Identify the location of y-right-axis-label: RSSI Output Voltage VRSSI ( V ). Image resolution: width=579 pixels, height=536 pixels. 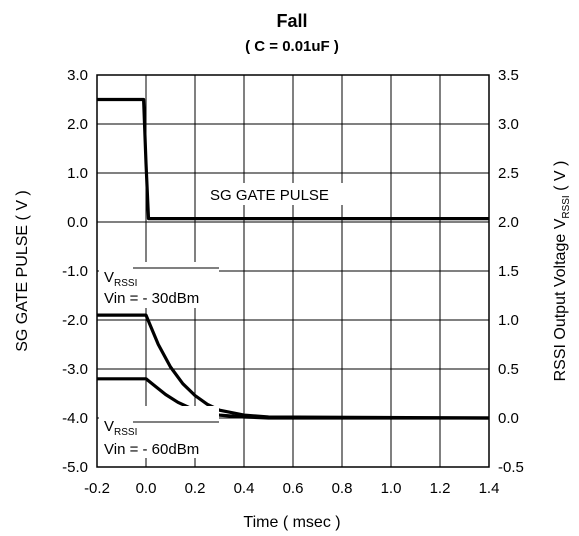
(562, 271).